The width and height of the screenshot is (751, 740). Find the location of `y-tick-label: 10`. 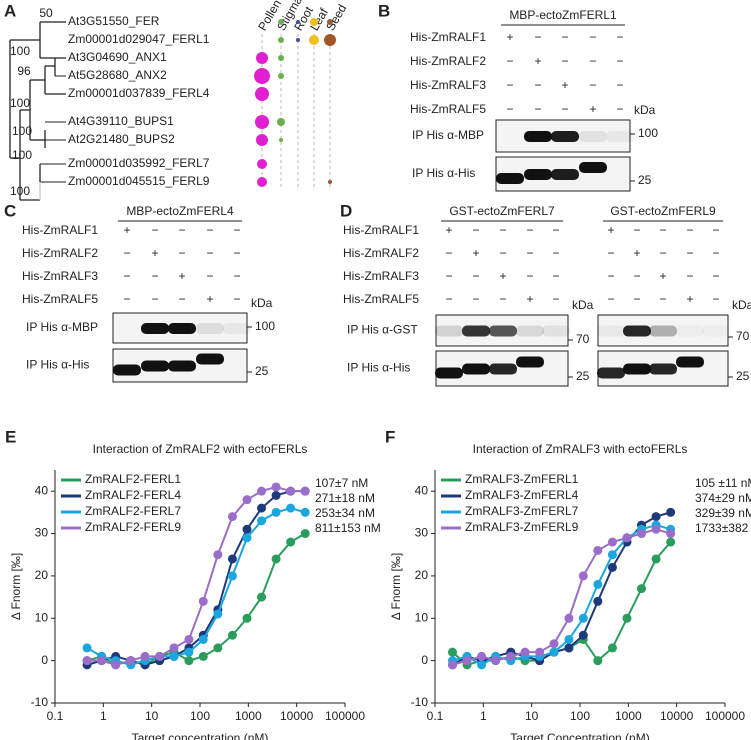

y-tick-label: 10 is located at coordinates (422, 617).